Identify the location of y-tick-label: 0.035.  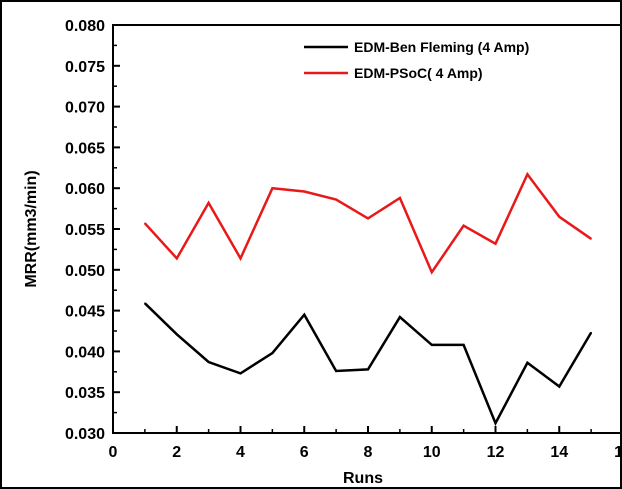
(85, 393).